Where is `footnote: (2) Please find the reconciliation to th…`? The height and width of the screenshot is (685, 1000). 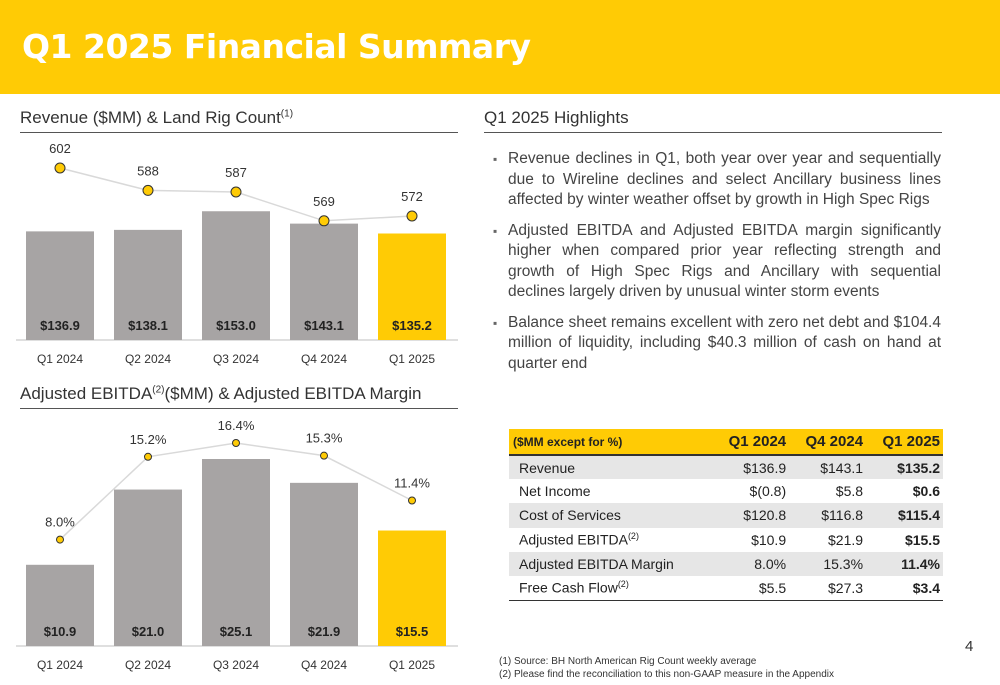 footnote: (2) Please find the reconciliation to th… is located at coordinates (667, 674).